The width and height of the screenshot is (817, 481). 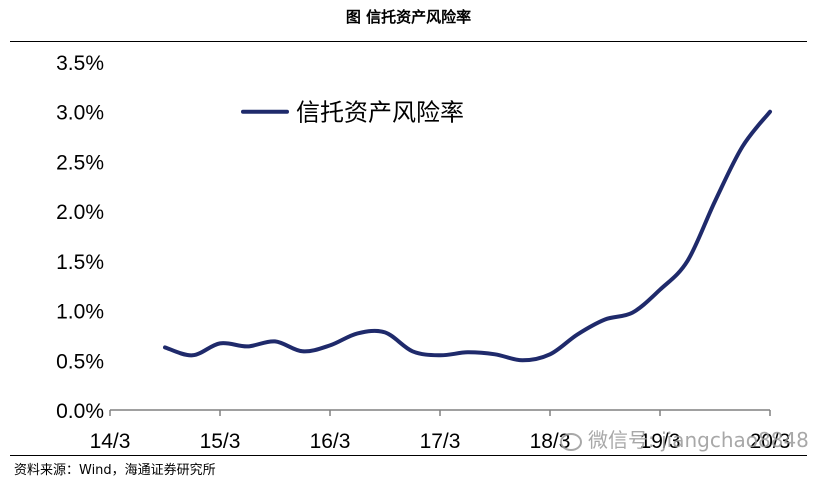 I want to click on x-tick-label: 14/3, so click(x=110, y=441).